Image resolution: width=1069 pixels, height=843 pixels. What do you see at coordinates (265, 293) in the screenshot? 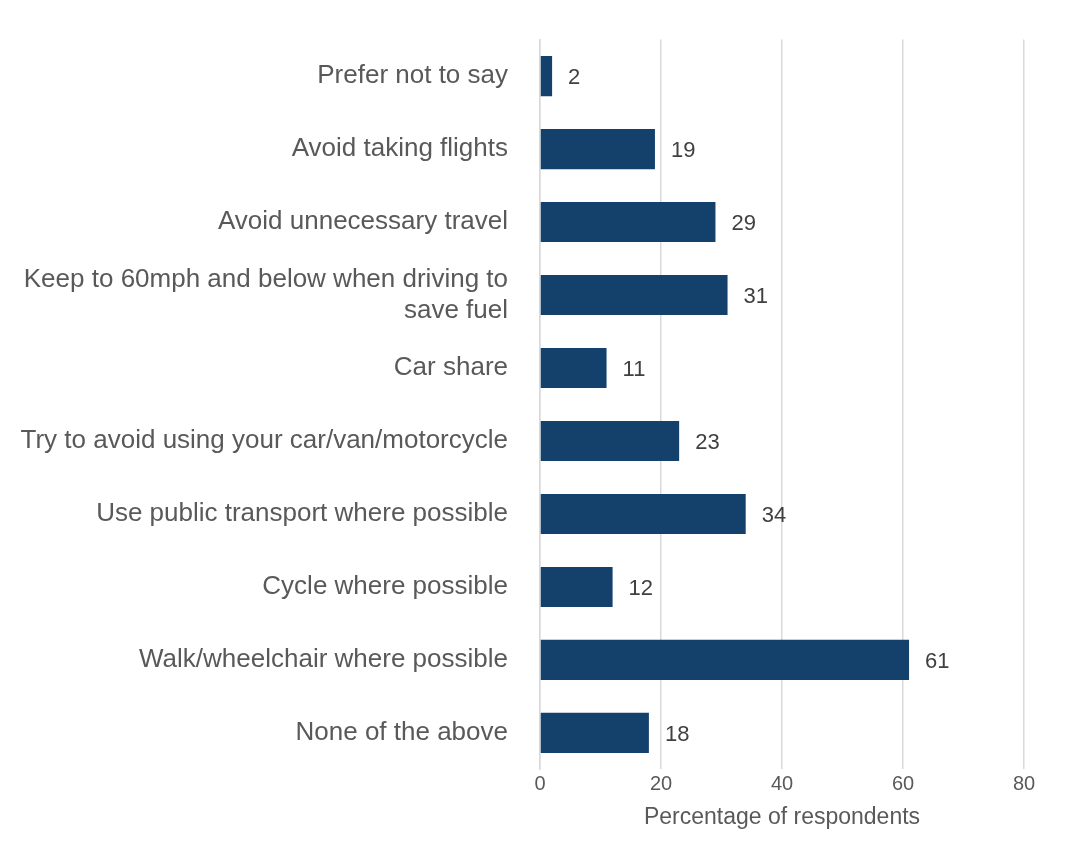
I see `y-tick-label: Keep to 60mph and below when driving to save fuel` at bounding box center [265, 293].